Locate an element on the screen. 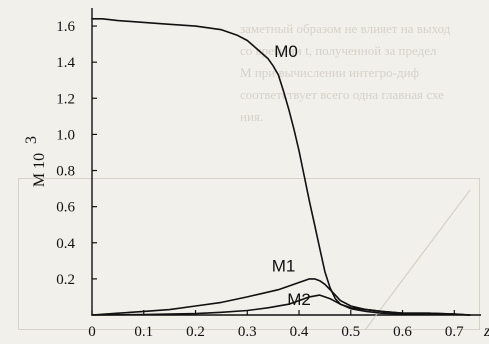  y-tick-label: 0.2 is located at coordinates (65, 280).